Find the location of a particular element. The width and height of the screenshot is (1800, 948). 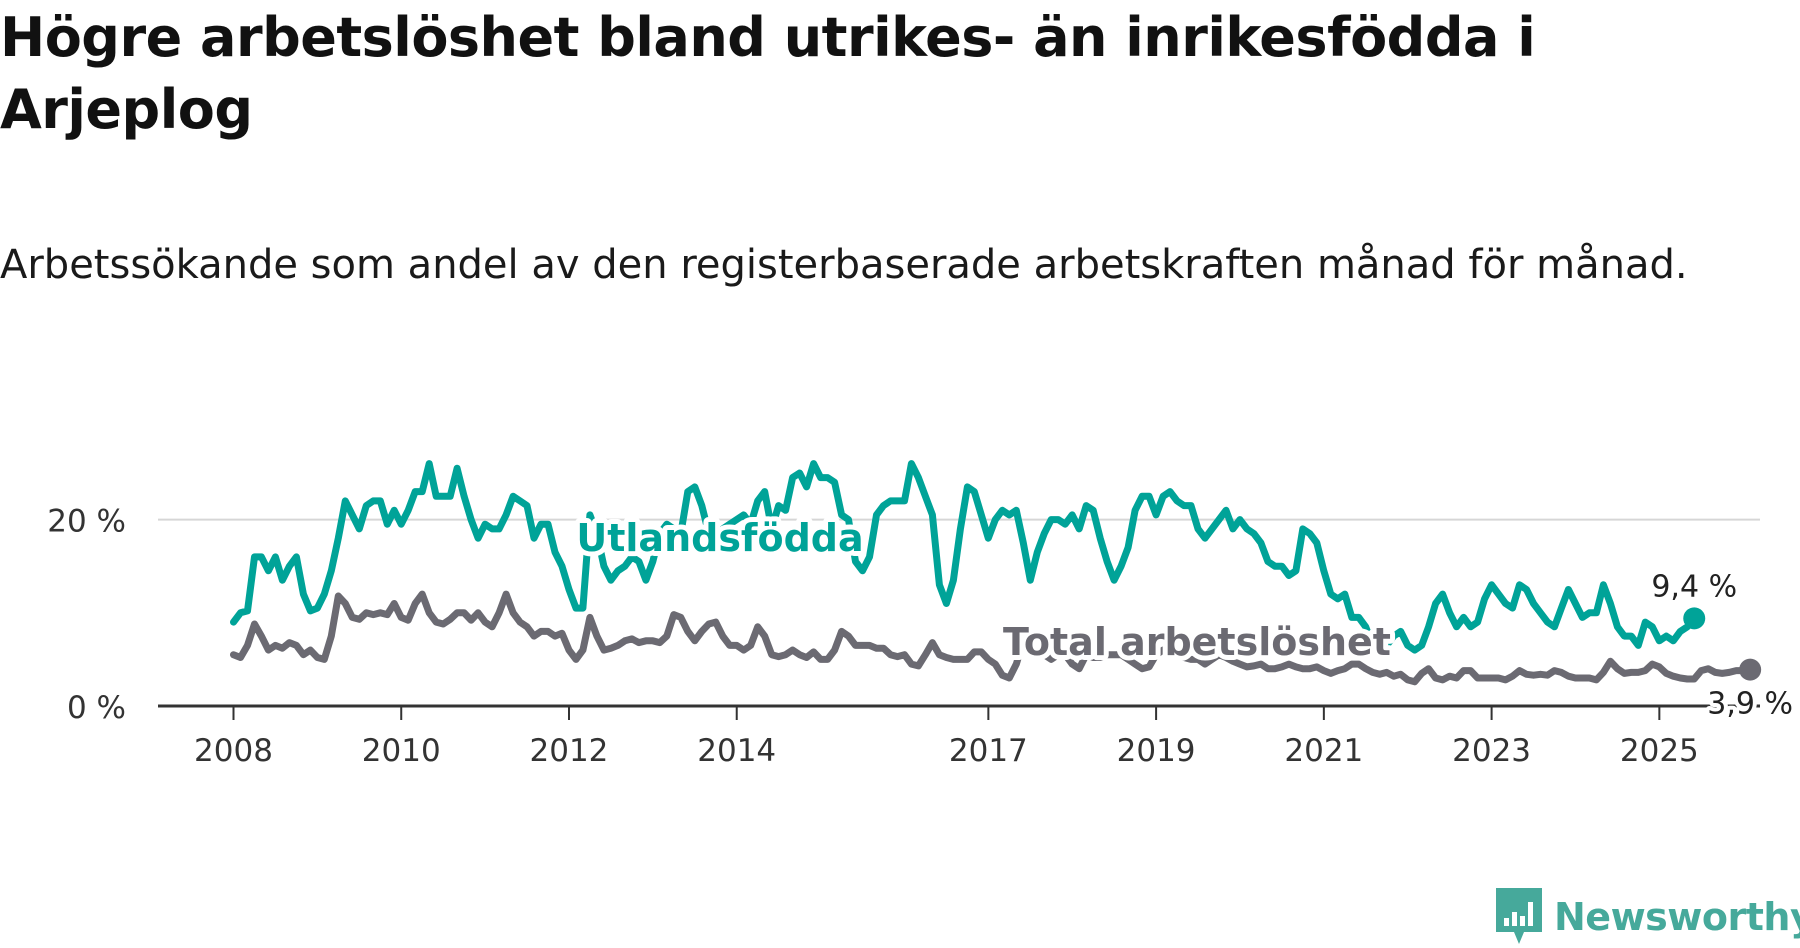

newsworthy-logo-icon is located at coordinates (1519, 916).